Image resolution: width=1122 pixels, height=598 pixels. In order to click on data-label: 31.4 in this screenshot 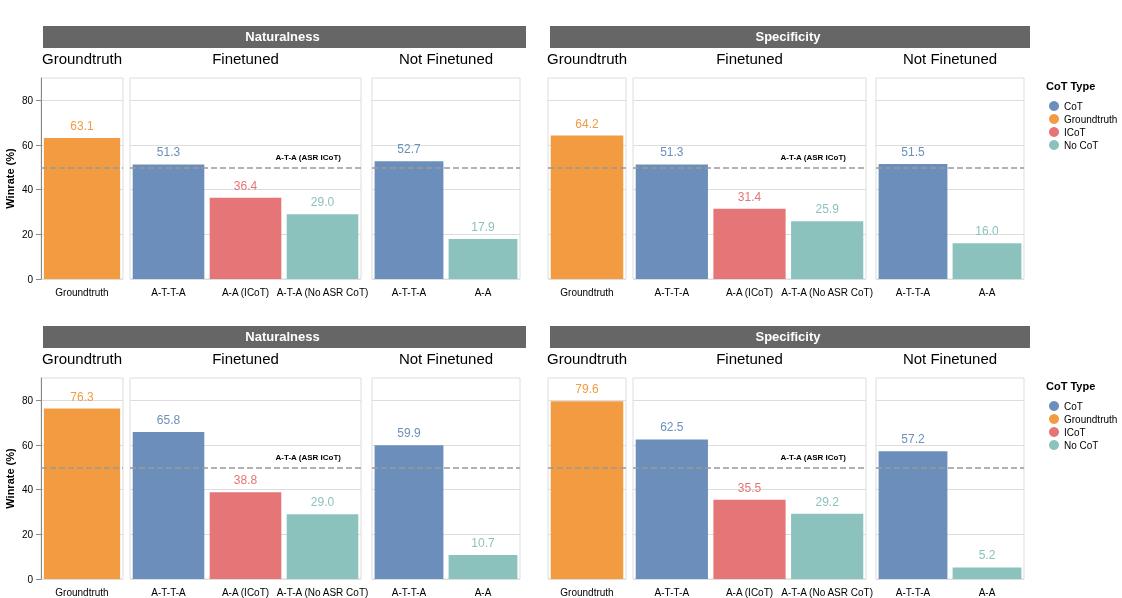, I will do `click(749, 196)`.